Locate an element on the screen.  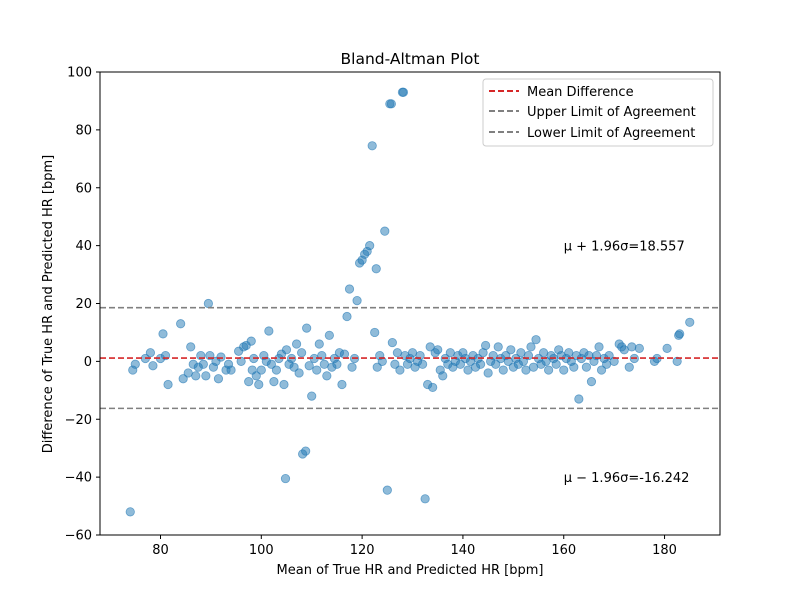
y-tick-label: −60 is located at coordinates (78, 536).